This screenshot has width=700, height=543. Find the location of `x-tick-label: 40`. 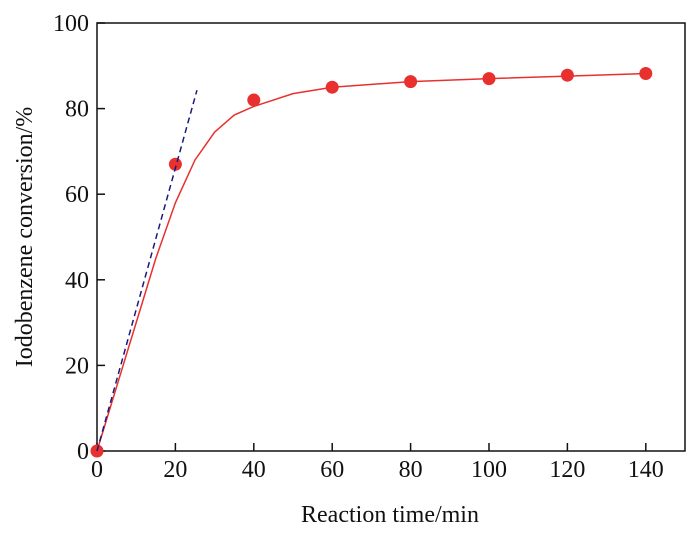

x-tick-label: 40 is located at coordinates (254, 470).